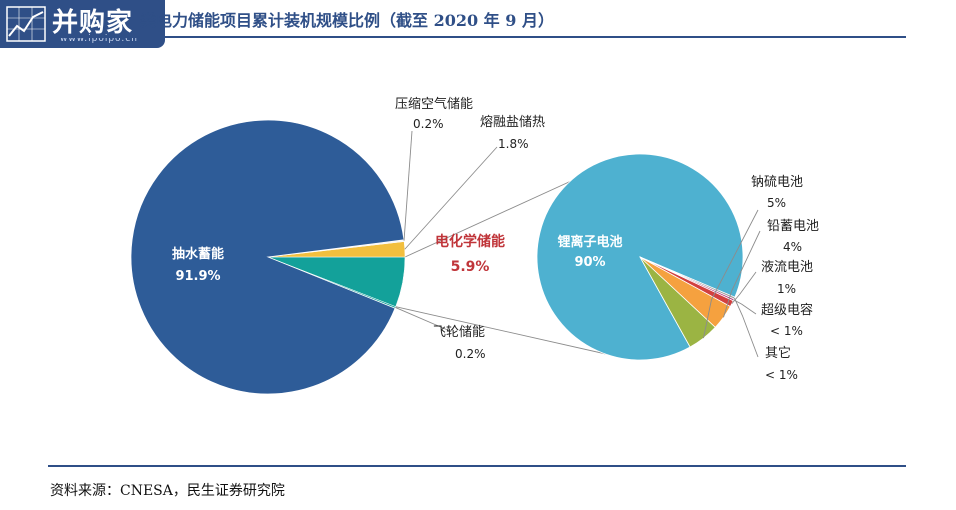  Describe the element at coordinates (787, 310) in the screenshot. I see `data-label-name: 超级电容` at that location.